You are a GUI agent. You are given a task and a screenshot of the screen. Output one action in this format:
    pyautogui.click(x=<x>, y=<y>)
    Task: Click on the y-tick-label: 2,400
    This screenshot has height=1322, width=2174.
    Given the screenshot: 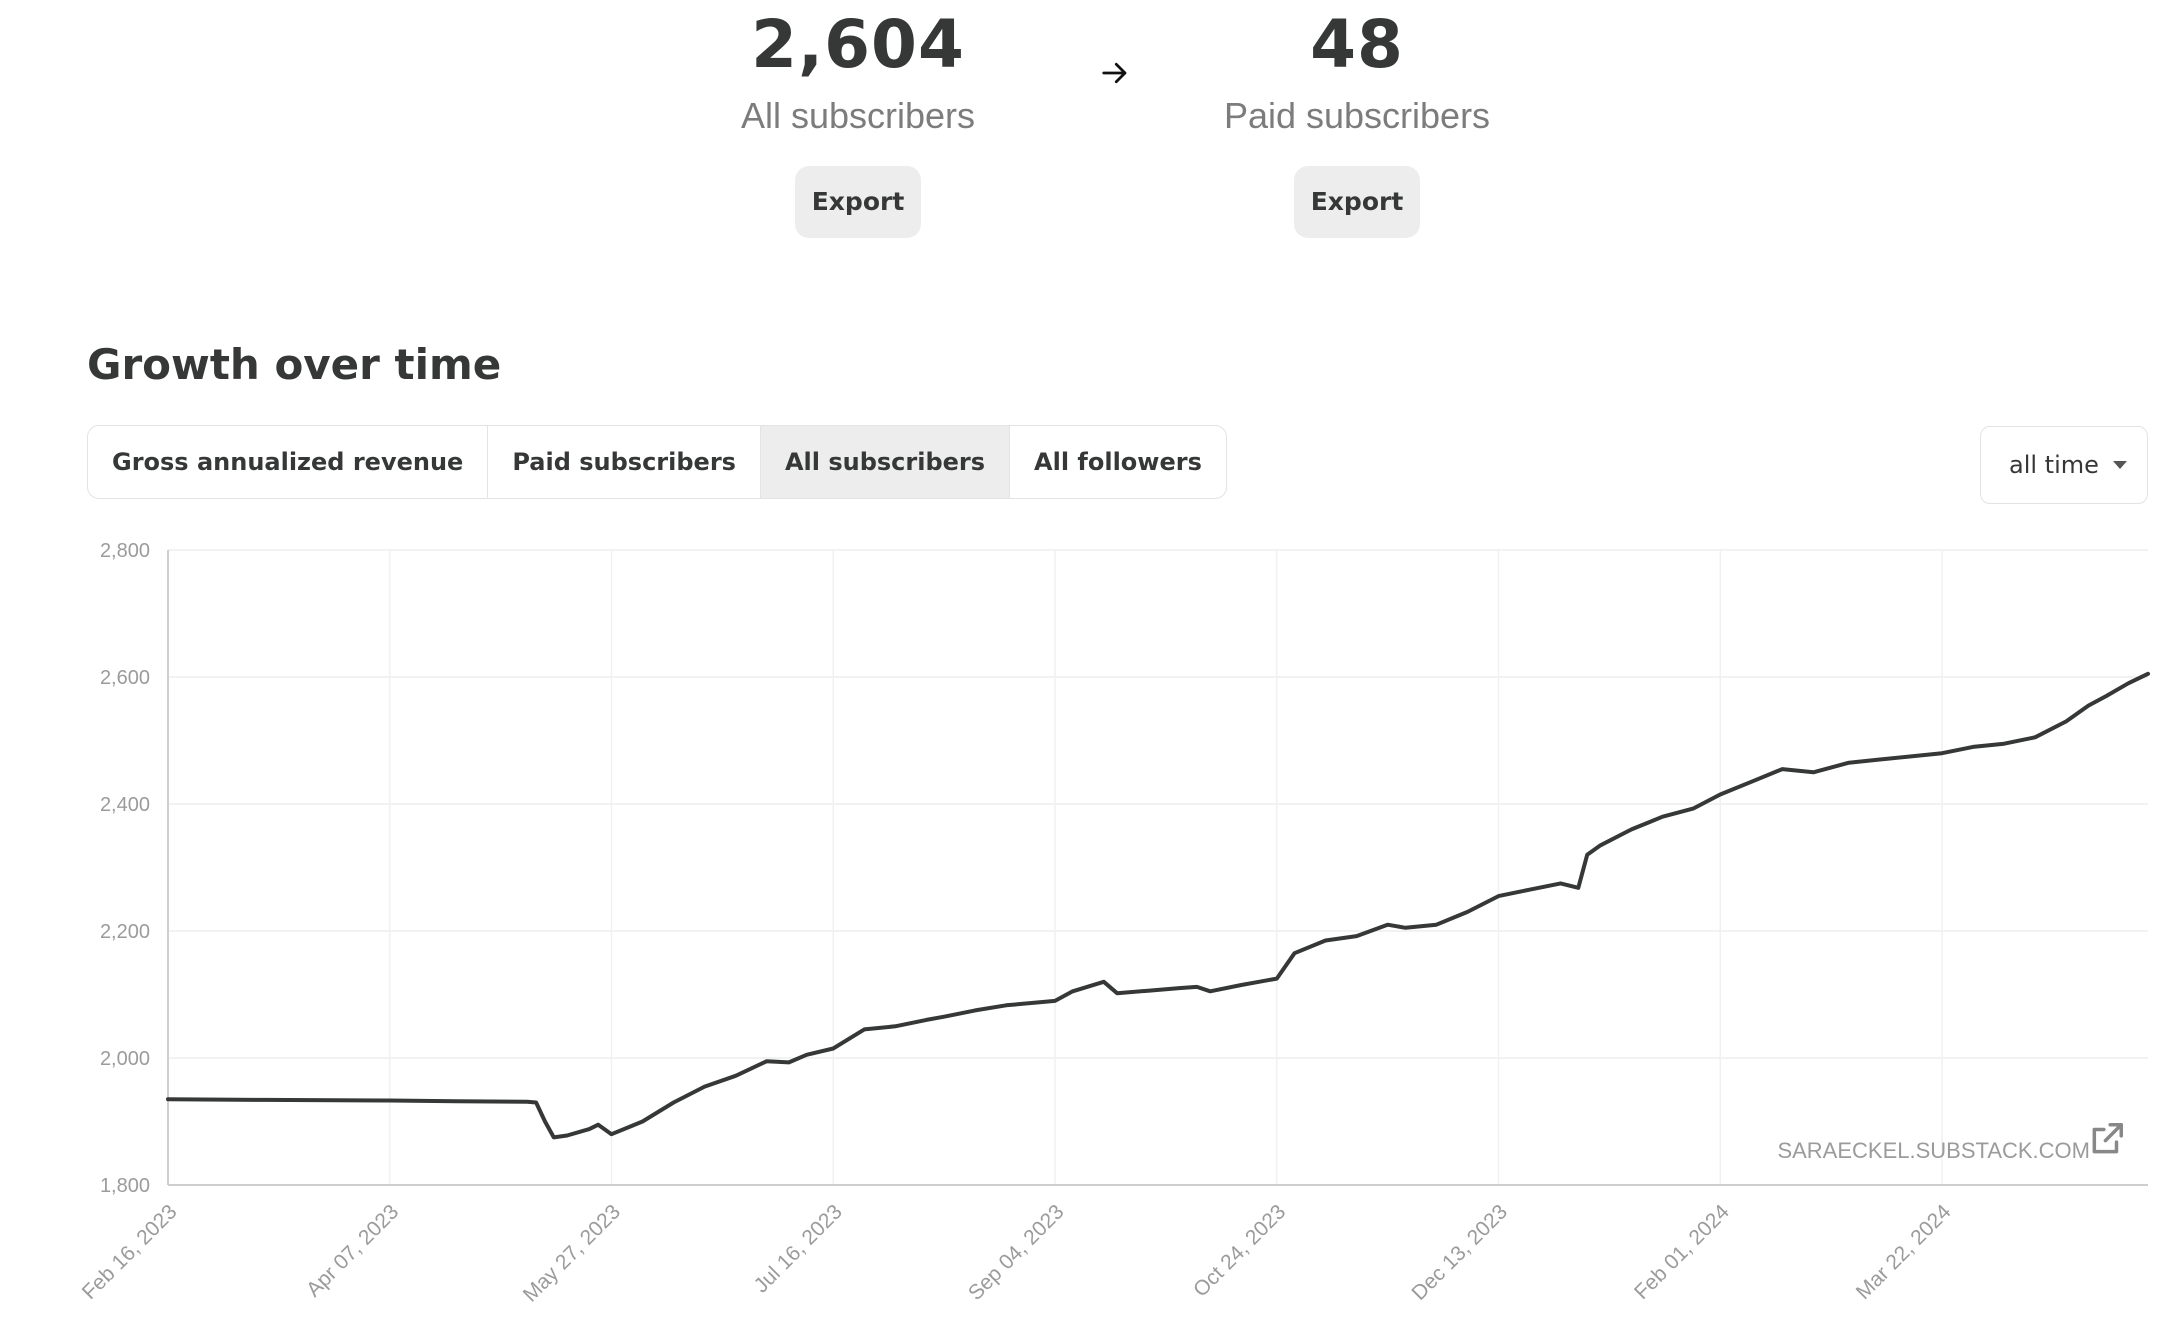 What is the action you would take?
    pyautogui.click(x=125, y=805)
    